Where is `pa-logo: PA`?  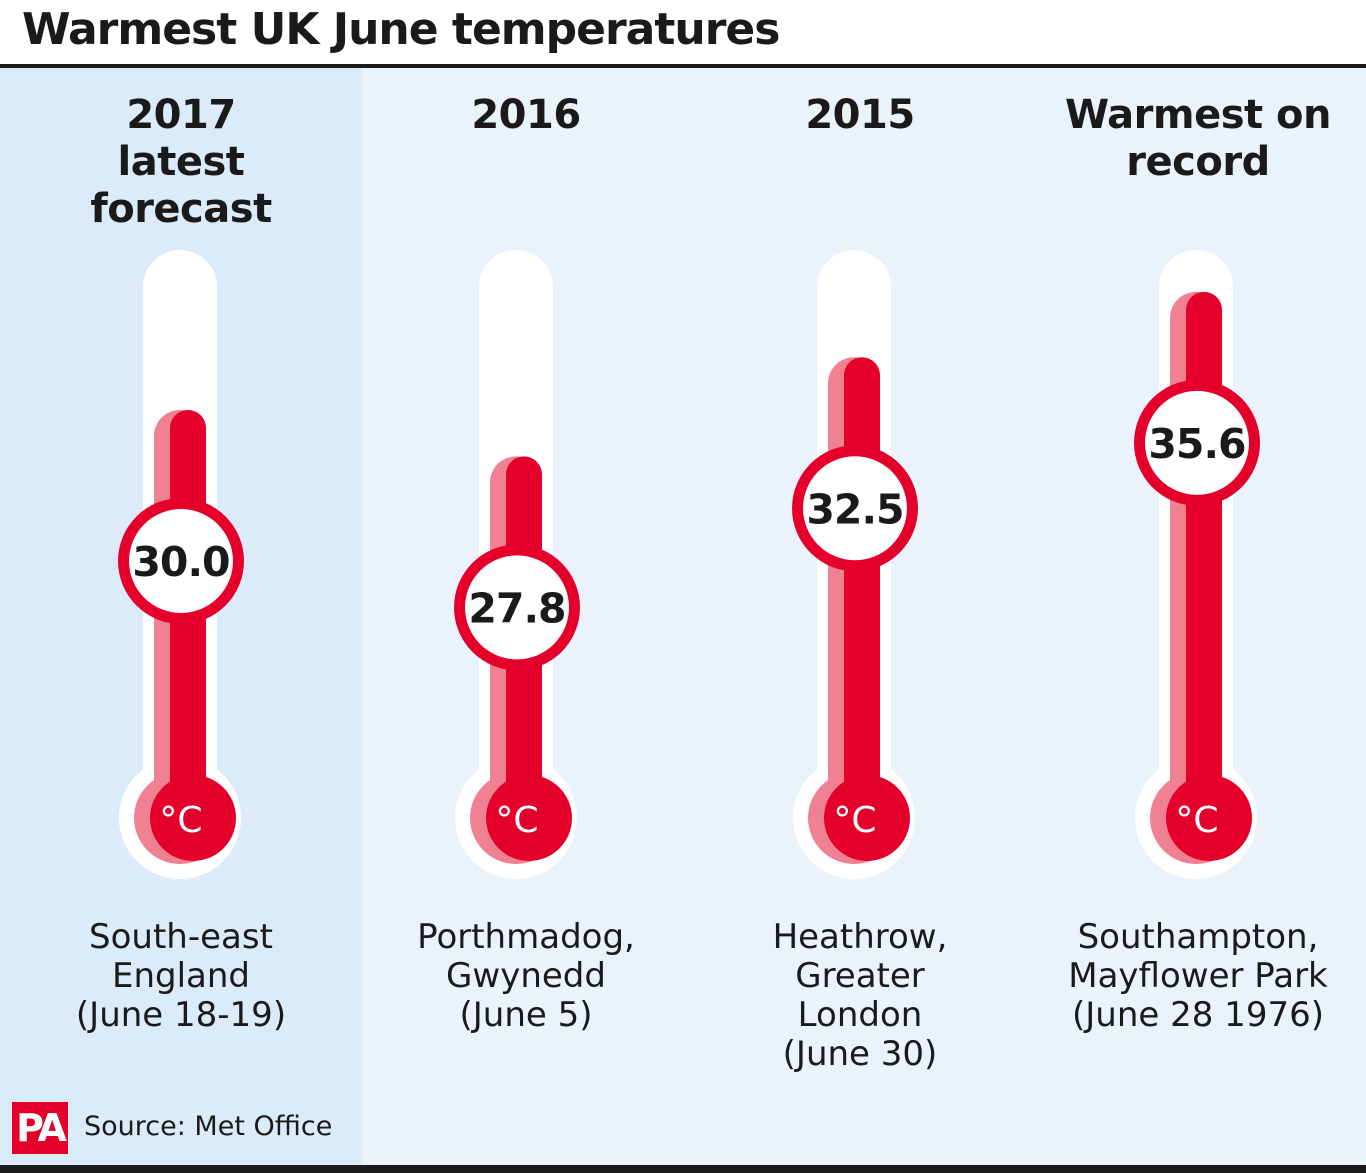 pa-logo: PA is located at coordinates (40, 1128).